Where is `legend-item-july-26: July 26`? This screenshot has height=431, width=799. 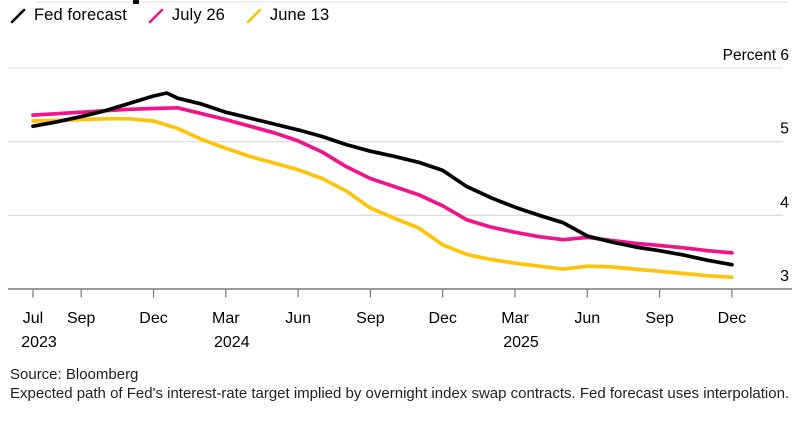
legend-item-july-26: July 26 is located at coordinates (186, 15).